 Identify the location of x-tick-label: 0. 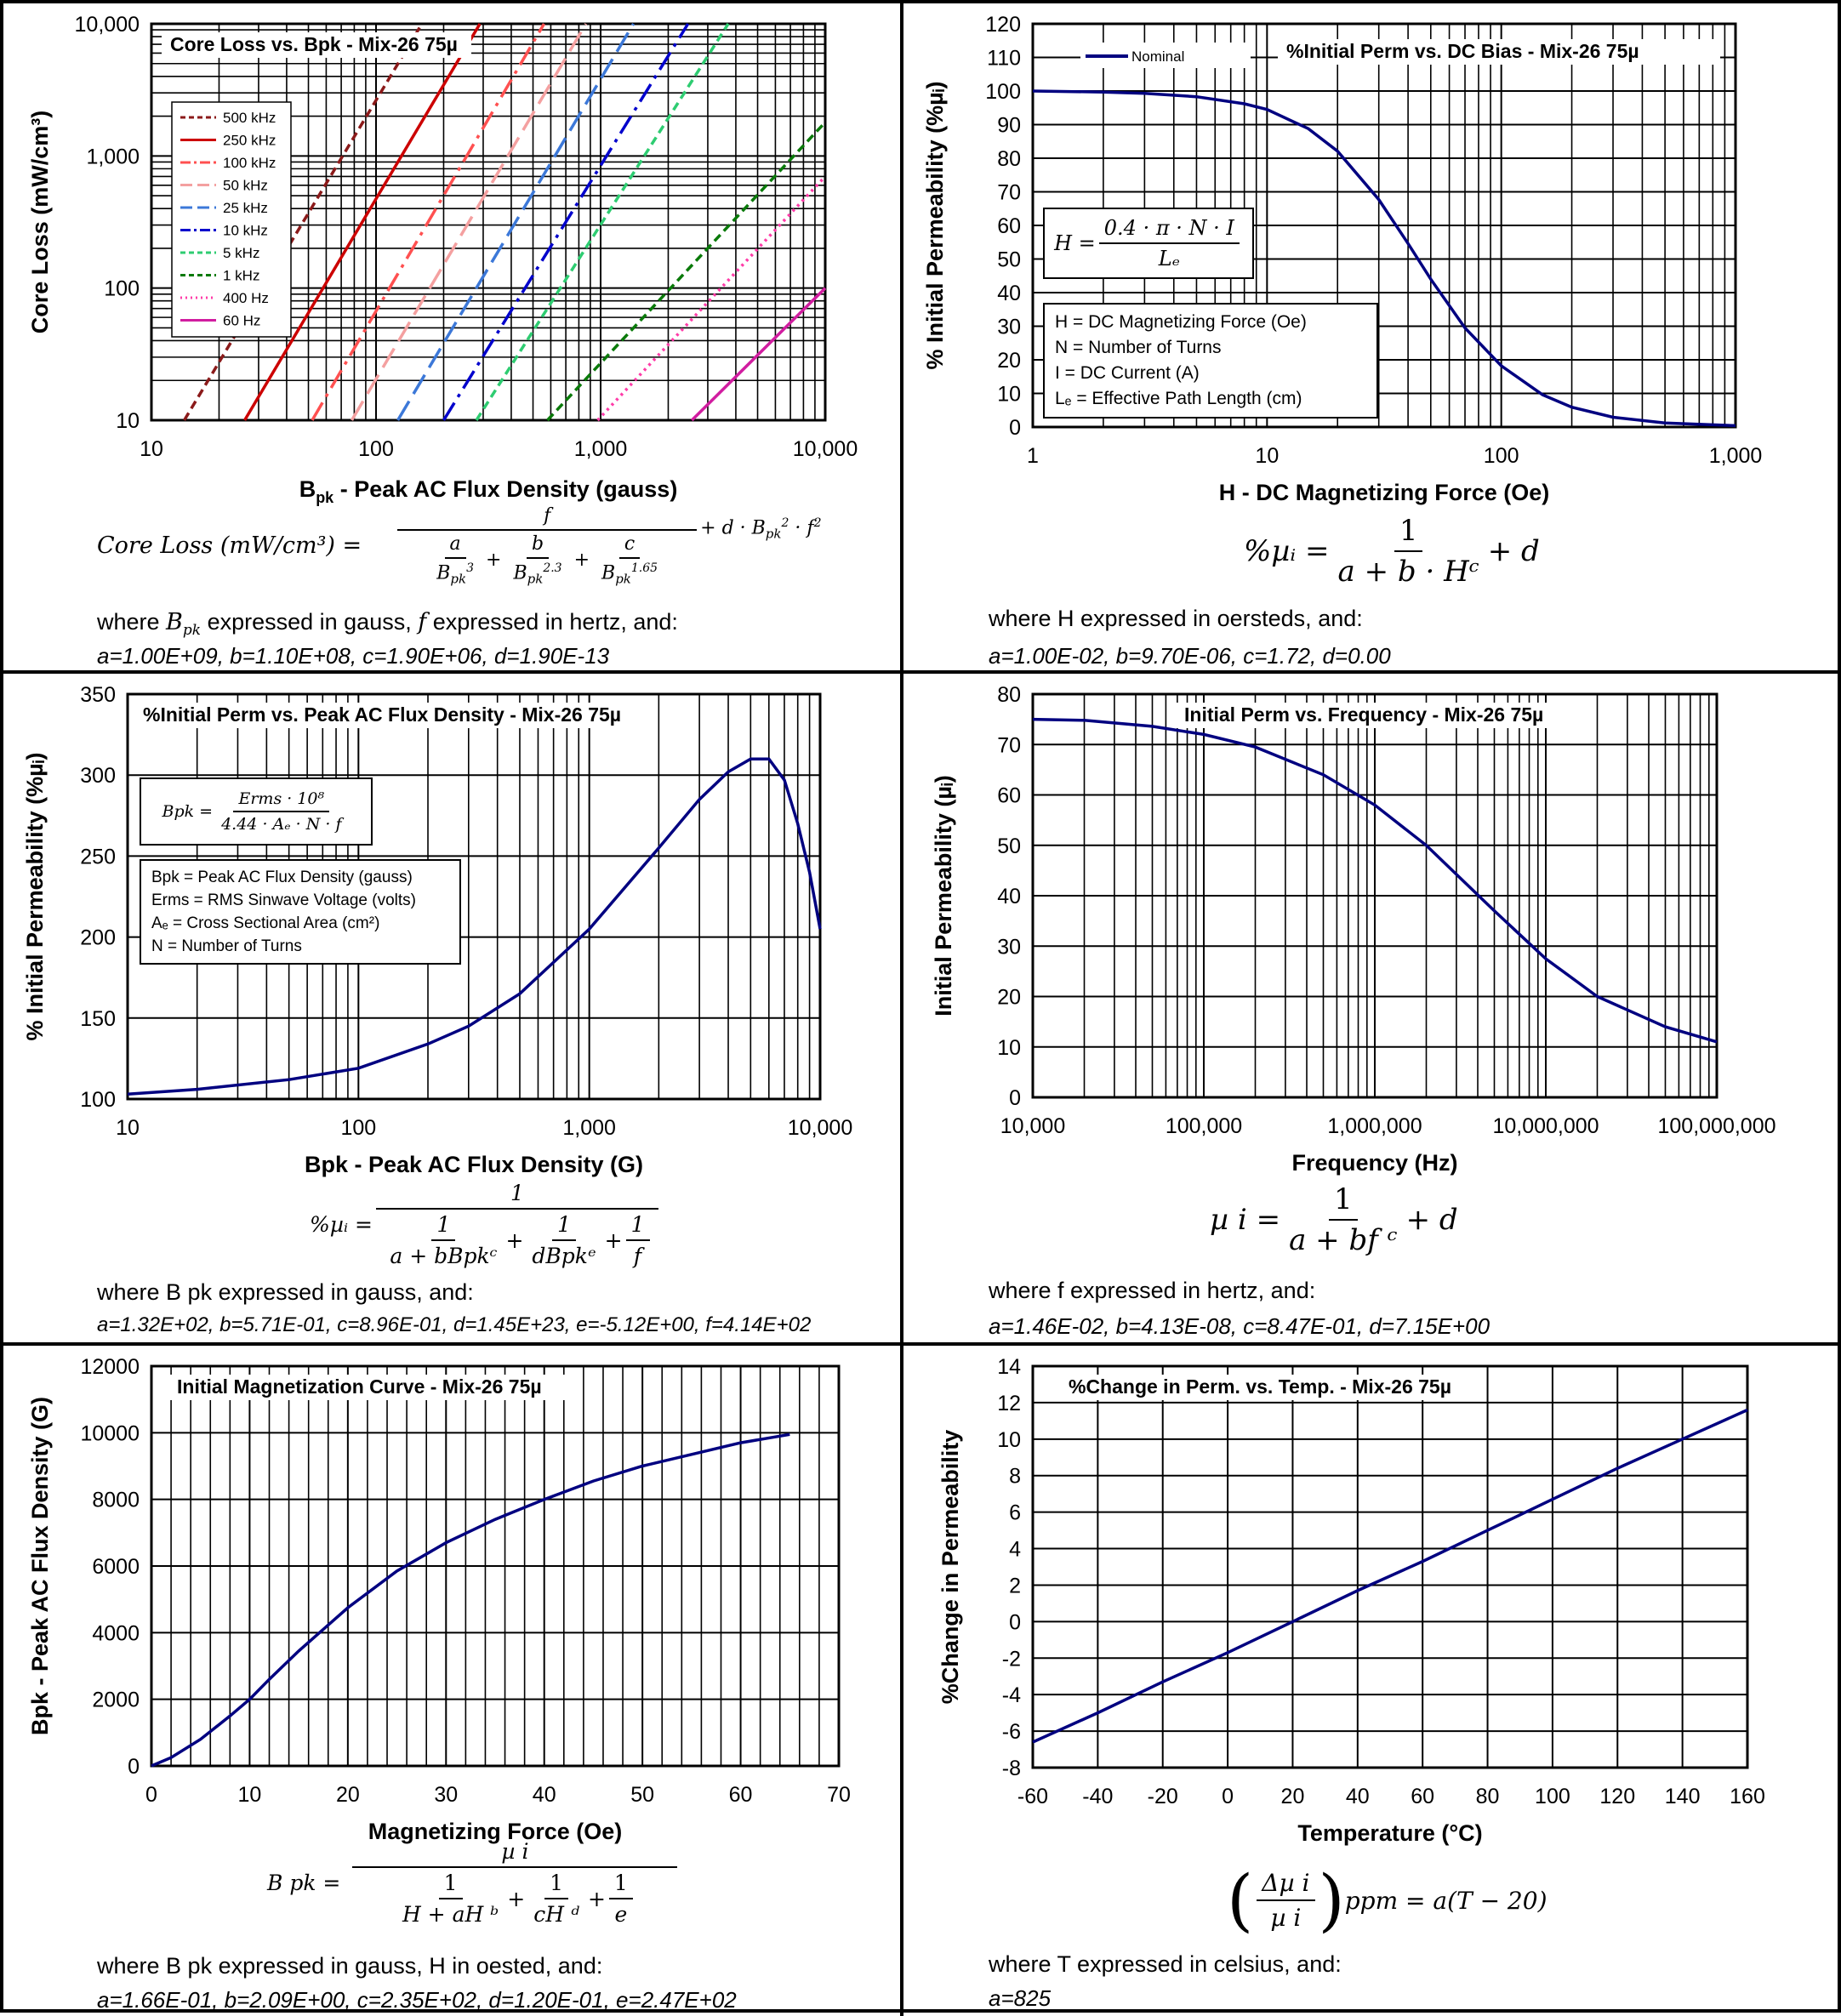
(1228, 1796).